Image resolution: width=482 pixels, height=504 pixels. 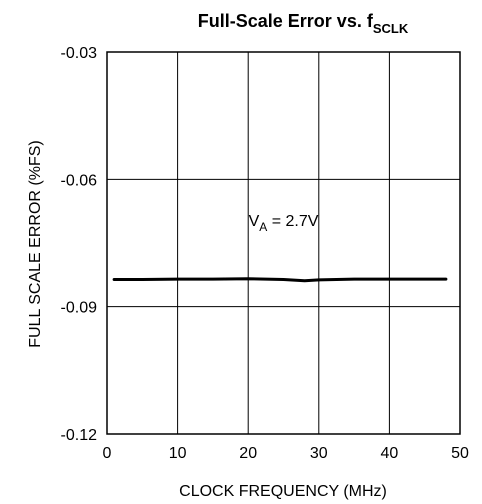 What do you see at coordinates (263, 227) in the screenshot?
I see `annotation-subscript: A` at bounding box center [263, 227].